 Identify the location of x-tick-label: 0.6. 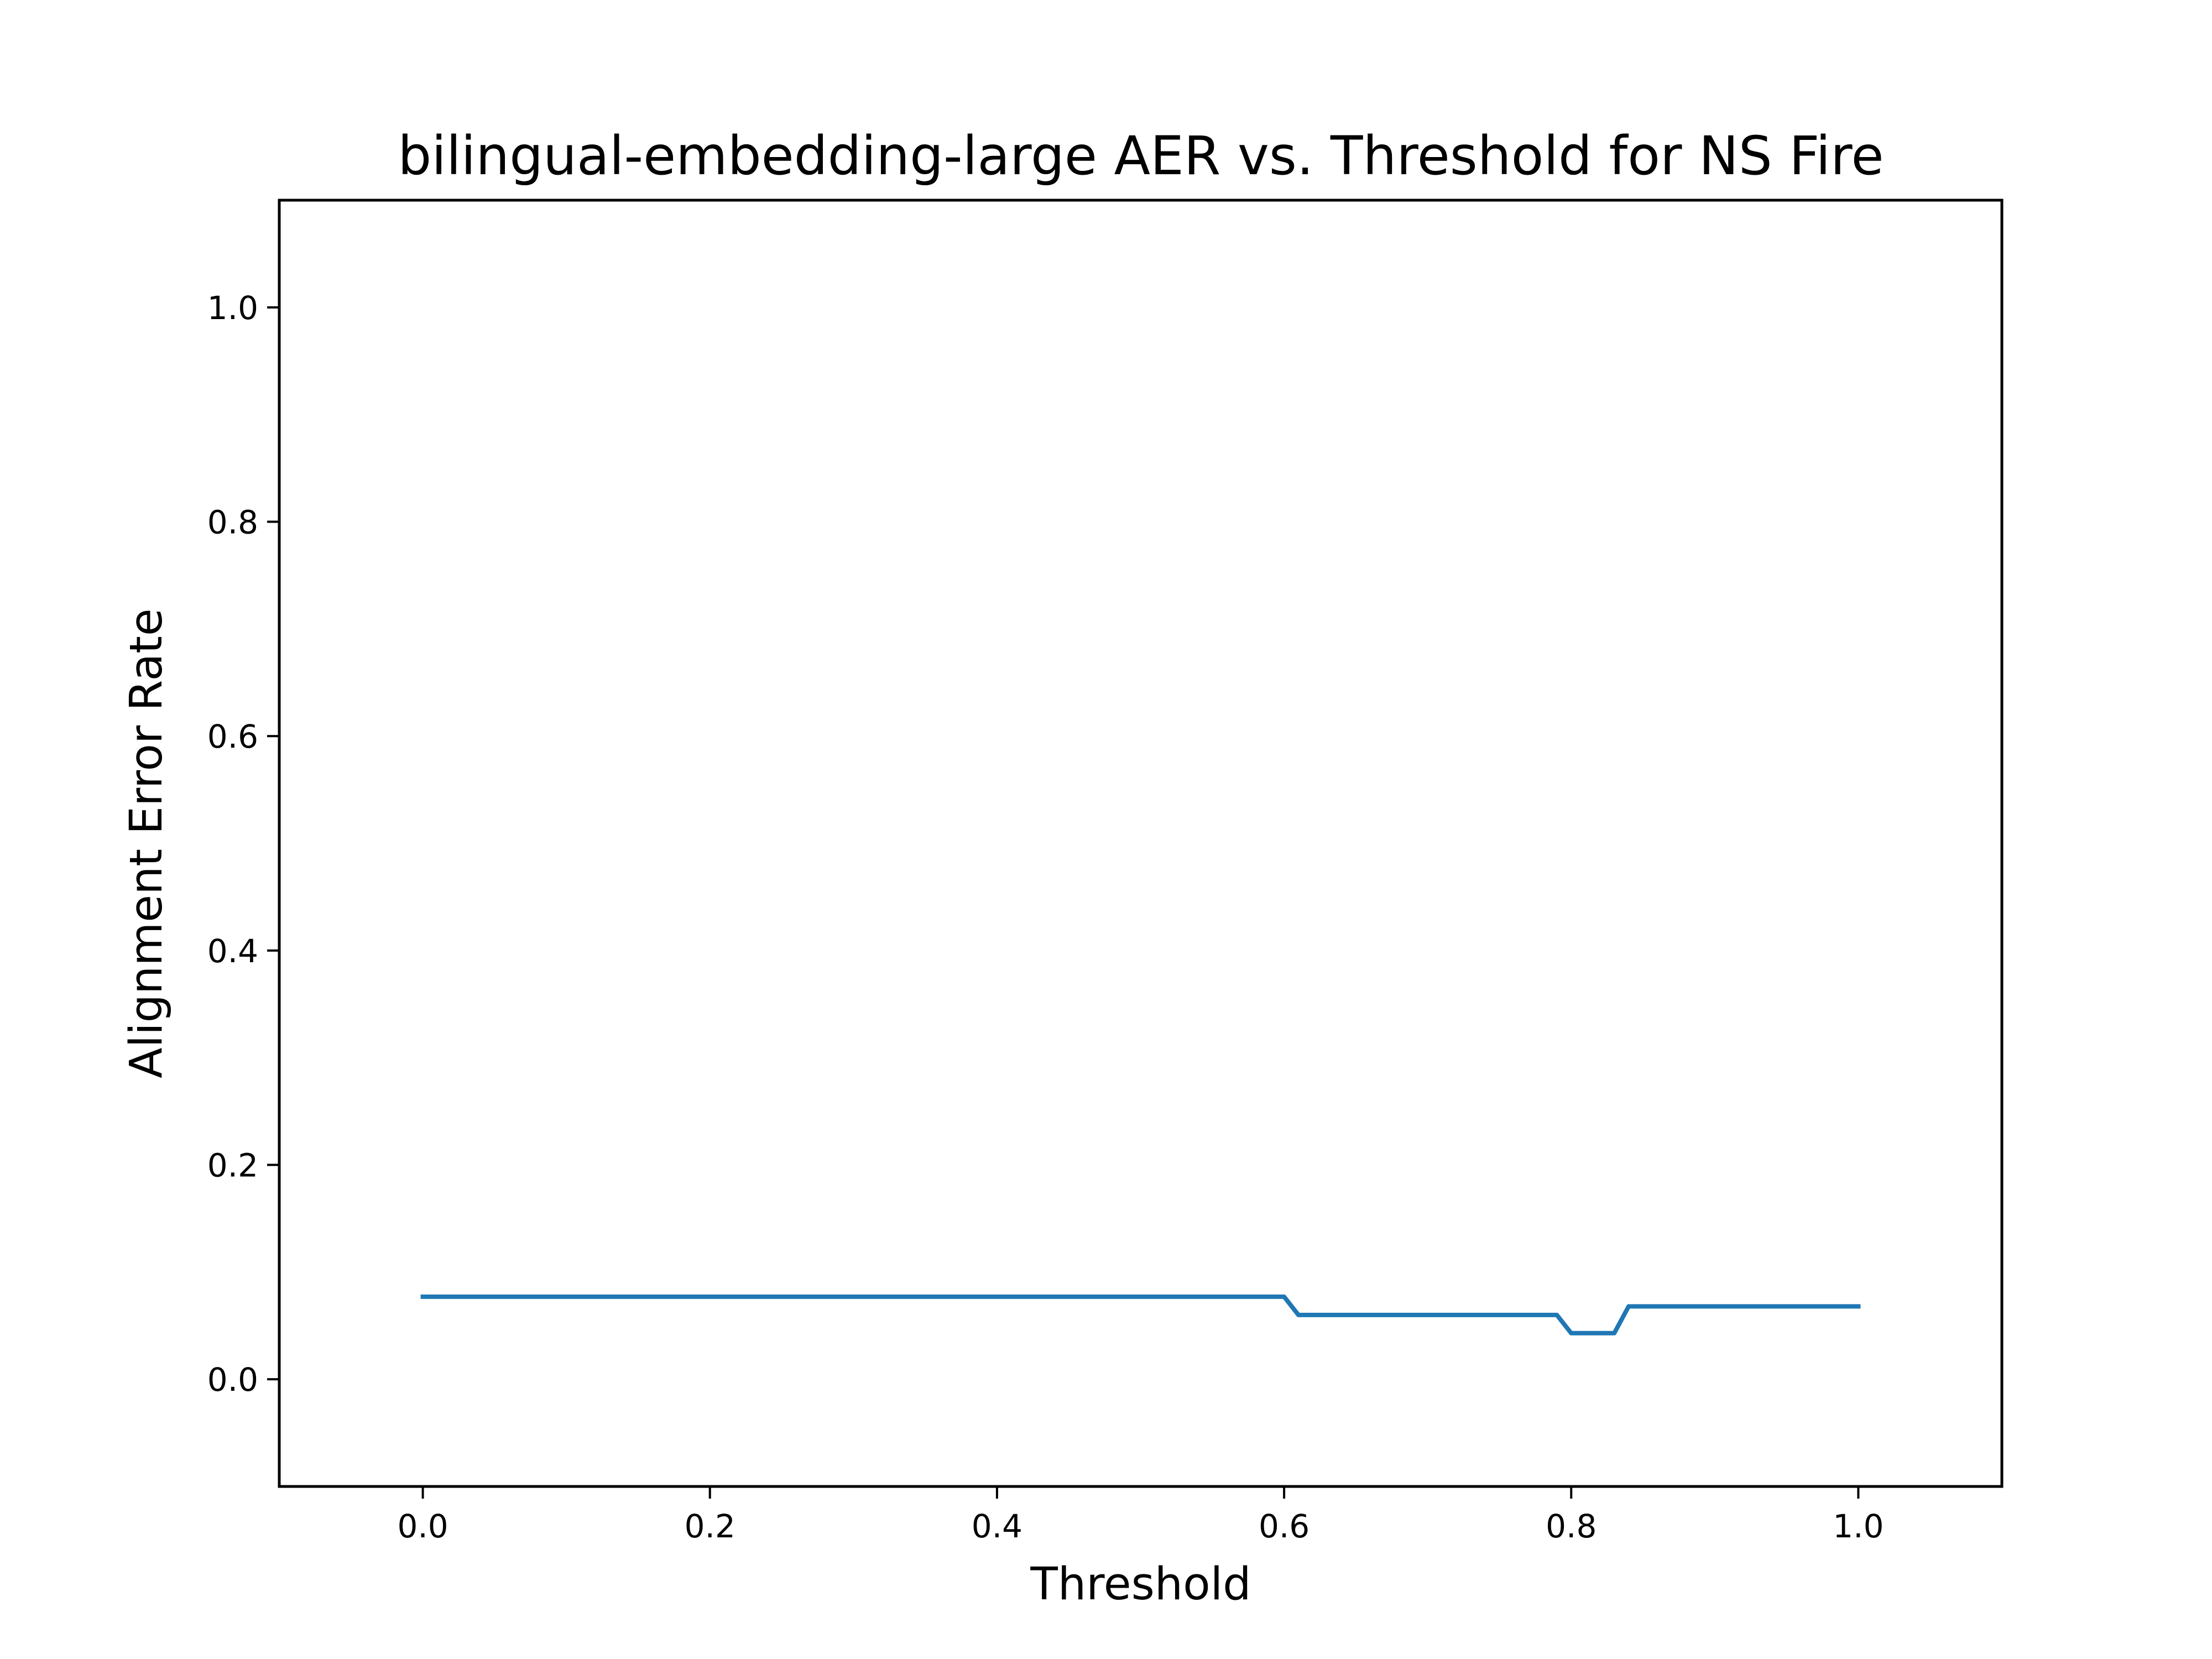
(1284, 1526).